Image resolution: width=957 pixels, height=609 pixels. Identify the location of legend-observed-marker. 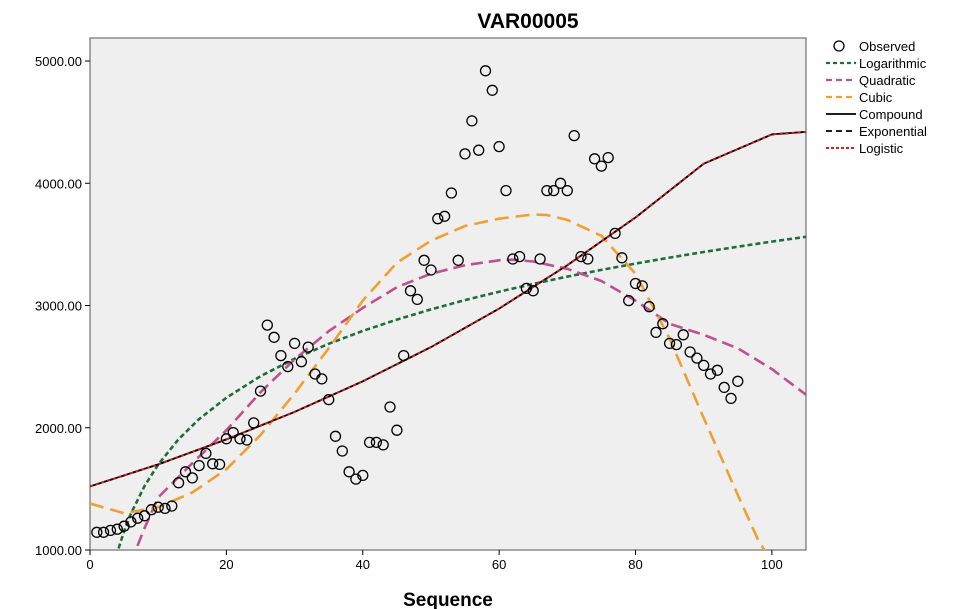
(839, 46).